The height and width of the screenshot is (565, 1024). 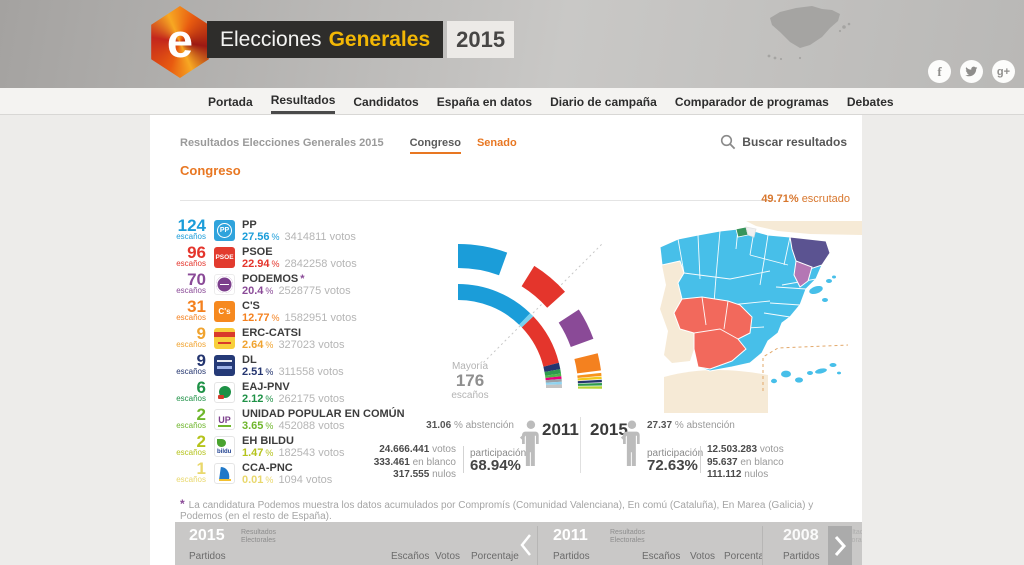 I want to click on party-pct: 0.01, so click(x=253, y=480).